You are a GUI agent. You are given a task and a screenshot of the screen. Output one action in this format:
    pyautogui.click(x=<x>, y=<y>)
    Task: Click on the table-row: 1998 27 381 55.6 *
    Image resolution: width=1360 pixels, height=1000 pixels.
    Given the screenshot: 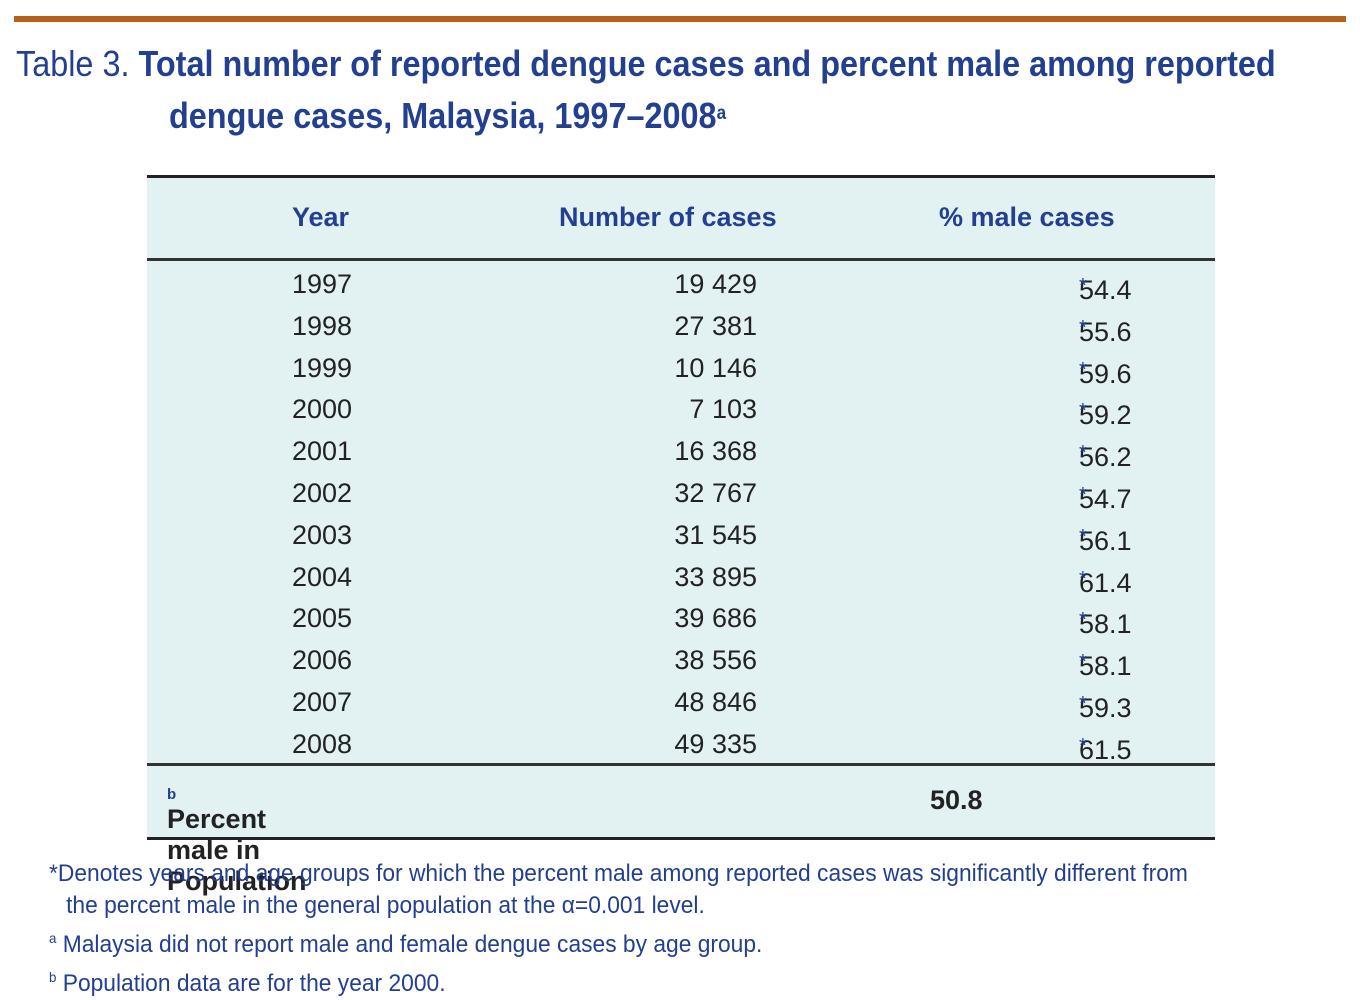 What is the action you would take?
    pyautogui.click(x=681, y=326)
    